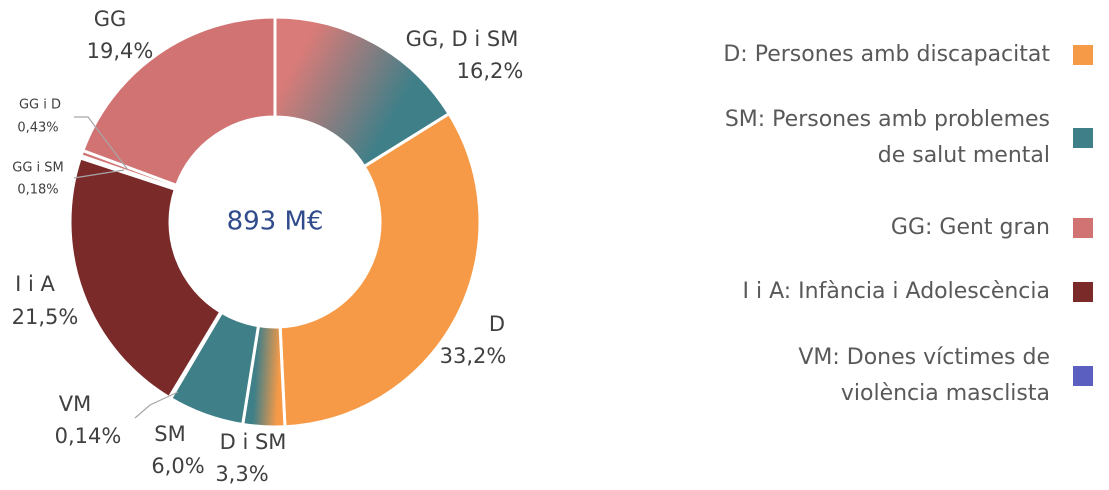 The height and width of the screenshot is (490, 1109). Describe the element at coordinates (924, 357) in the screenshot. I see `legend-label: VM: Dones víctimes de` at that location.